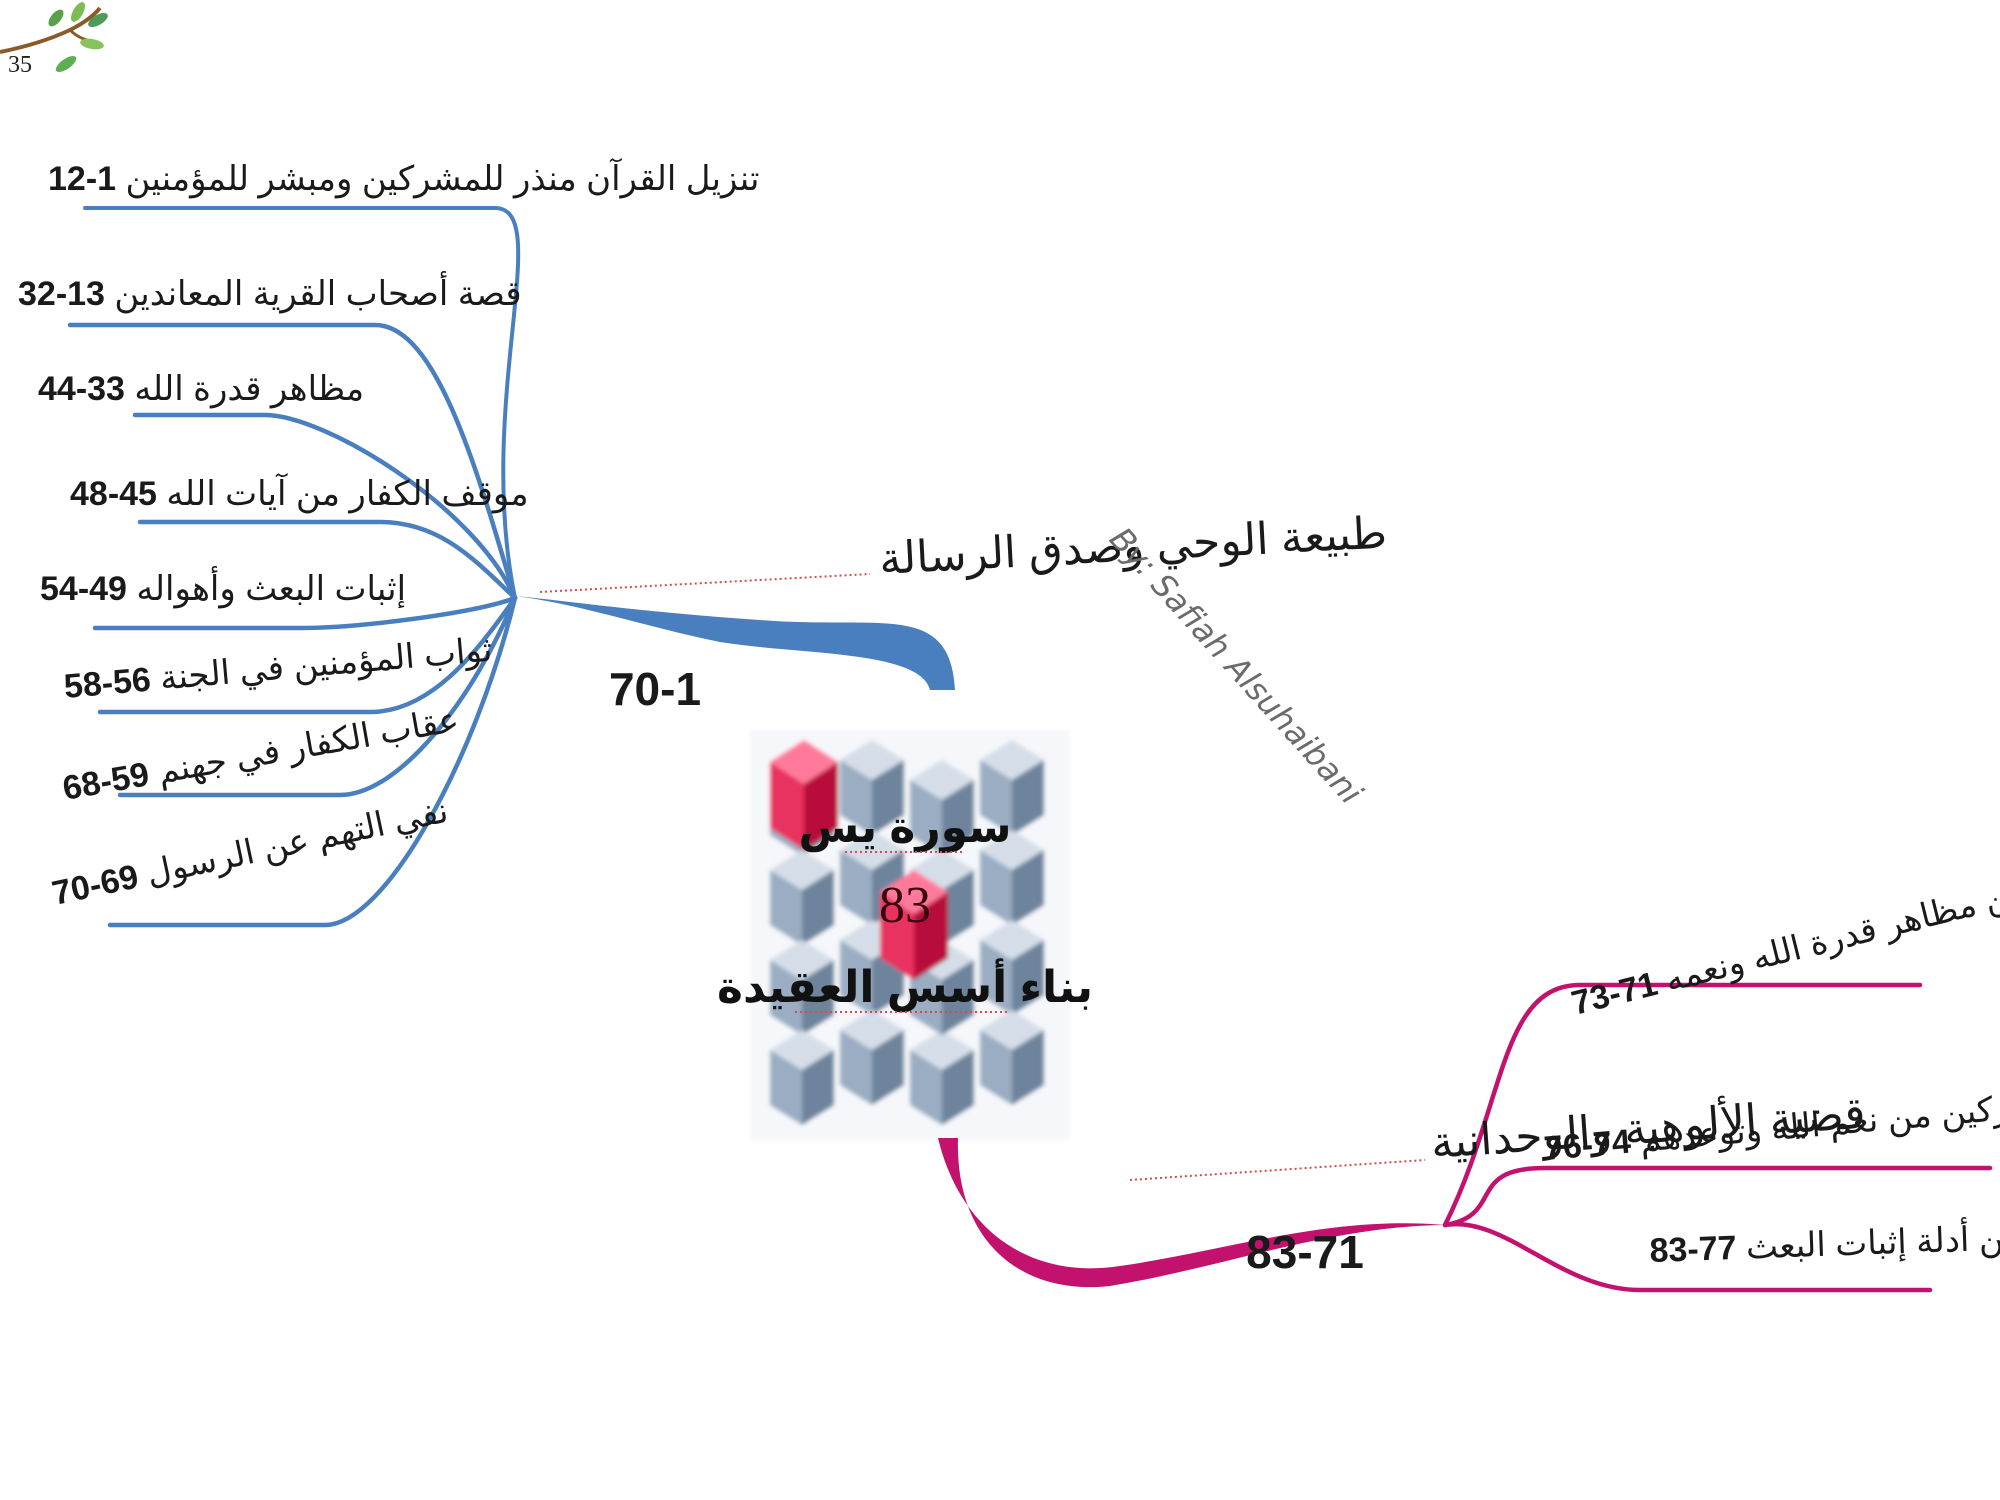 Image resolution: width=2000 pixels, height=1500 pixels. I want to click on leaf-label: نفي التهم عن الرسول, so click(297, 843).